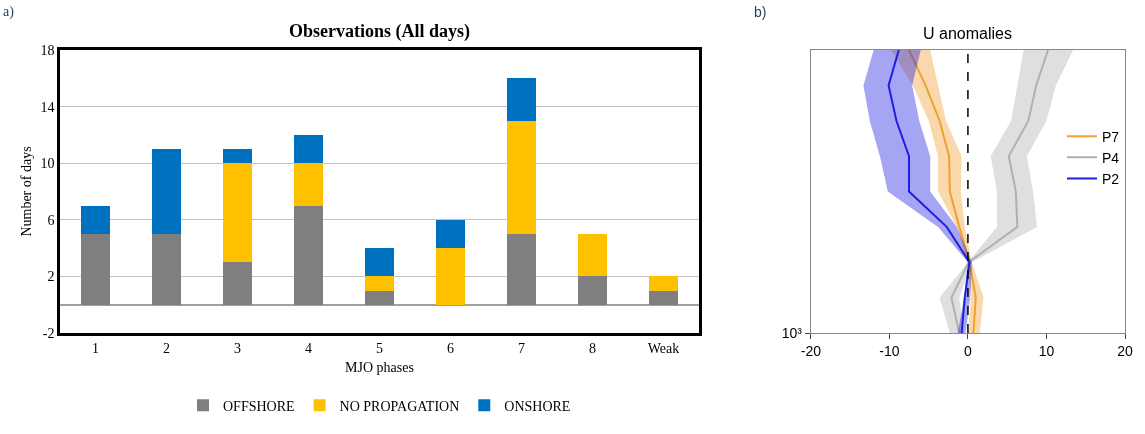 The image size is (1145, 434). I want to click on x-tick-label: 0, so click(968, 350).